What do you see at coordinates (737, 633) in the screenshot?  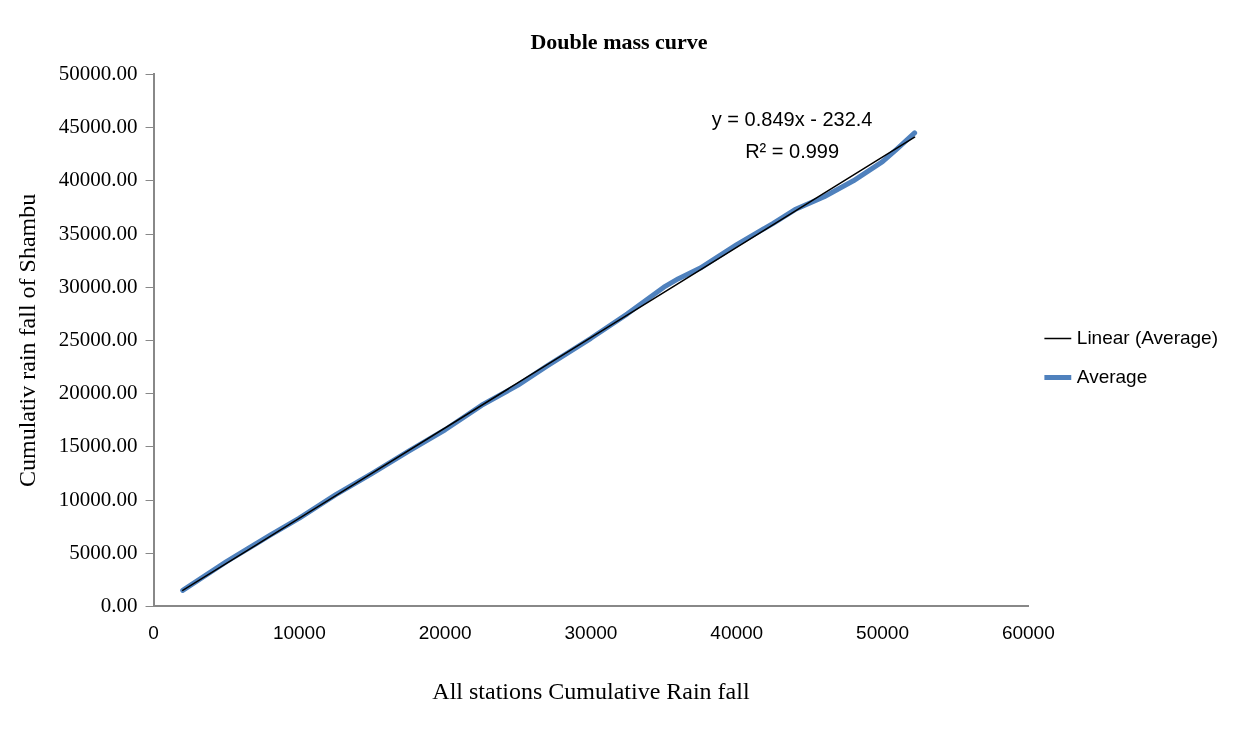 I see `x-tick-label: 40000` at bounding box center [737, 633].